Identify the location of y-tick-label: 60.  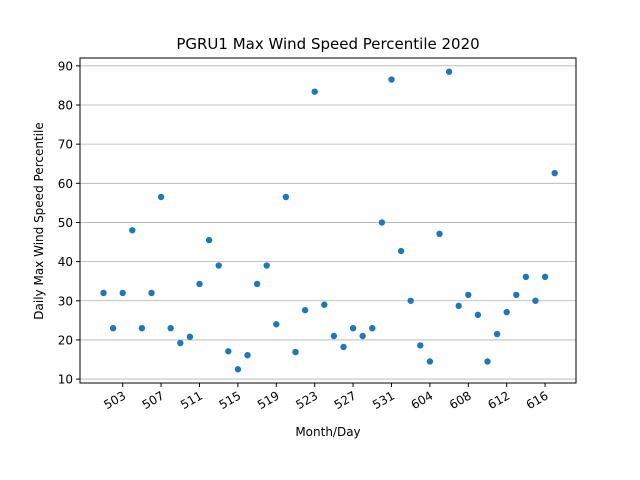
(65, 184).